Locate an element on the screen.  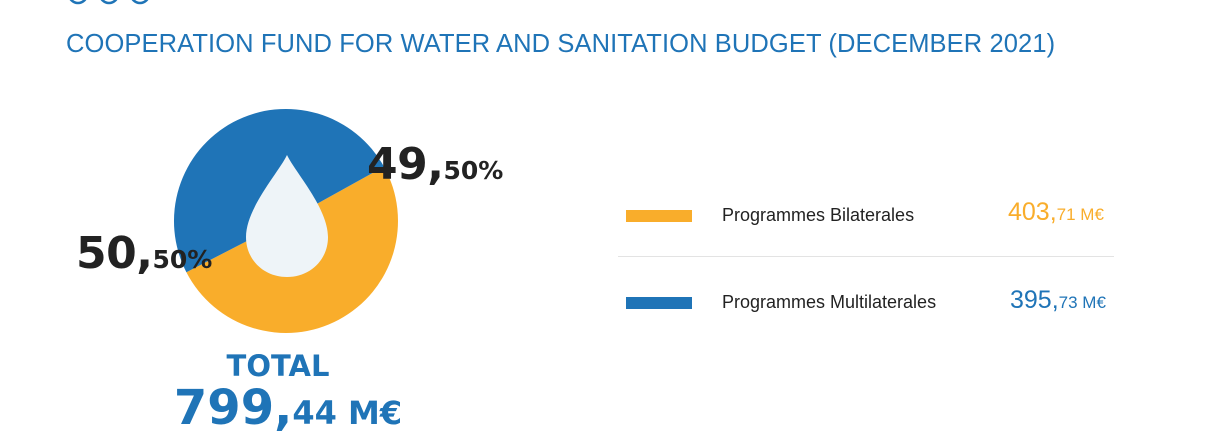
water-drop-icon is located at coordinates (287, 216).